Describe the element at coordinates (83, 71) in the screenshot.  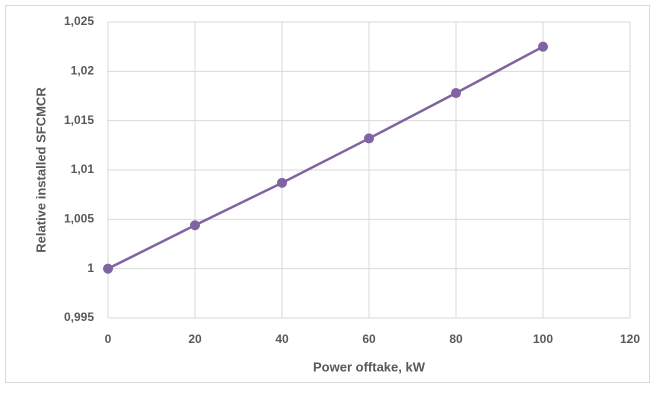
I see `y-tick-label: 1,02` at that location.